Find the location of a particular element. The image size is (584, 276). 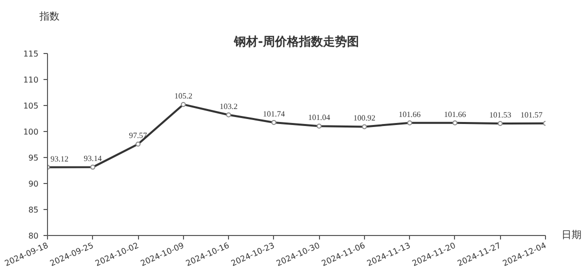

data-label: 93.14 is located at coordinates (93, 159).